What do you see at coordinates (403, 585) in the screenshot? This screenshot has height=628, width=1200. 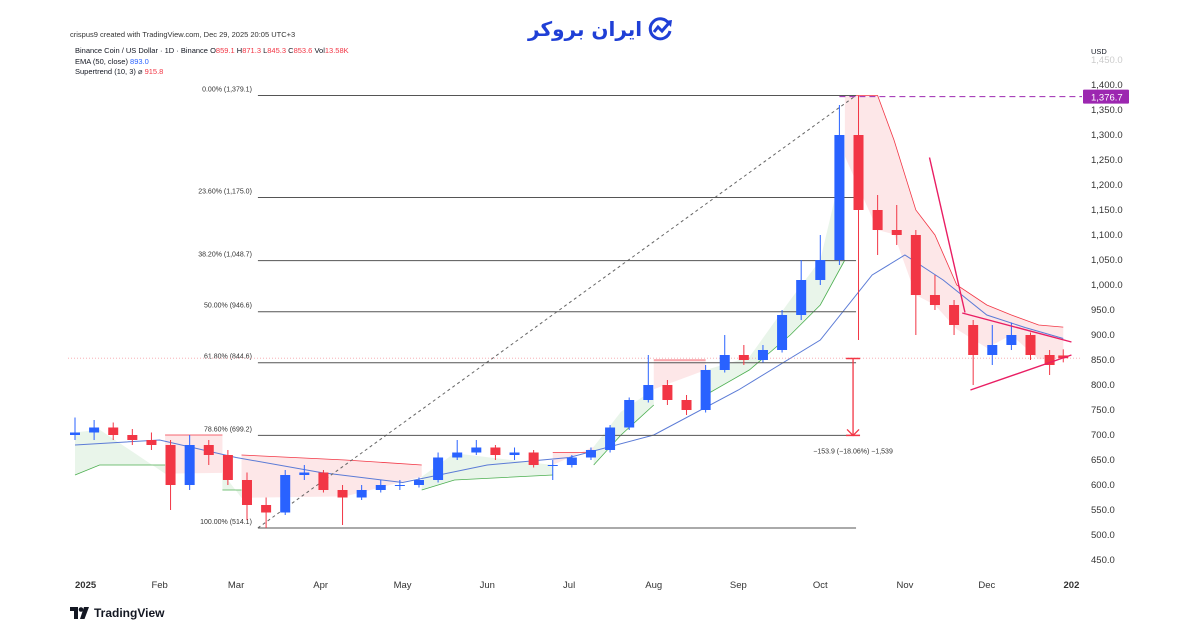 I see `time-tick-label: May` at bounding box center [403, 585].